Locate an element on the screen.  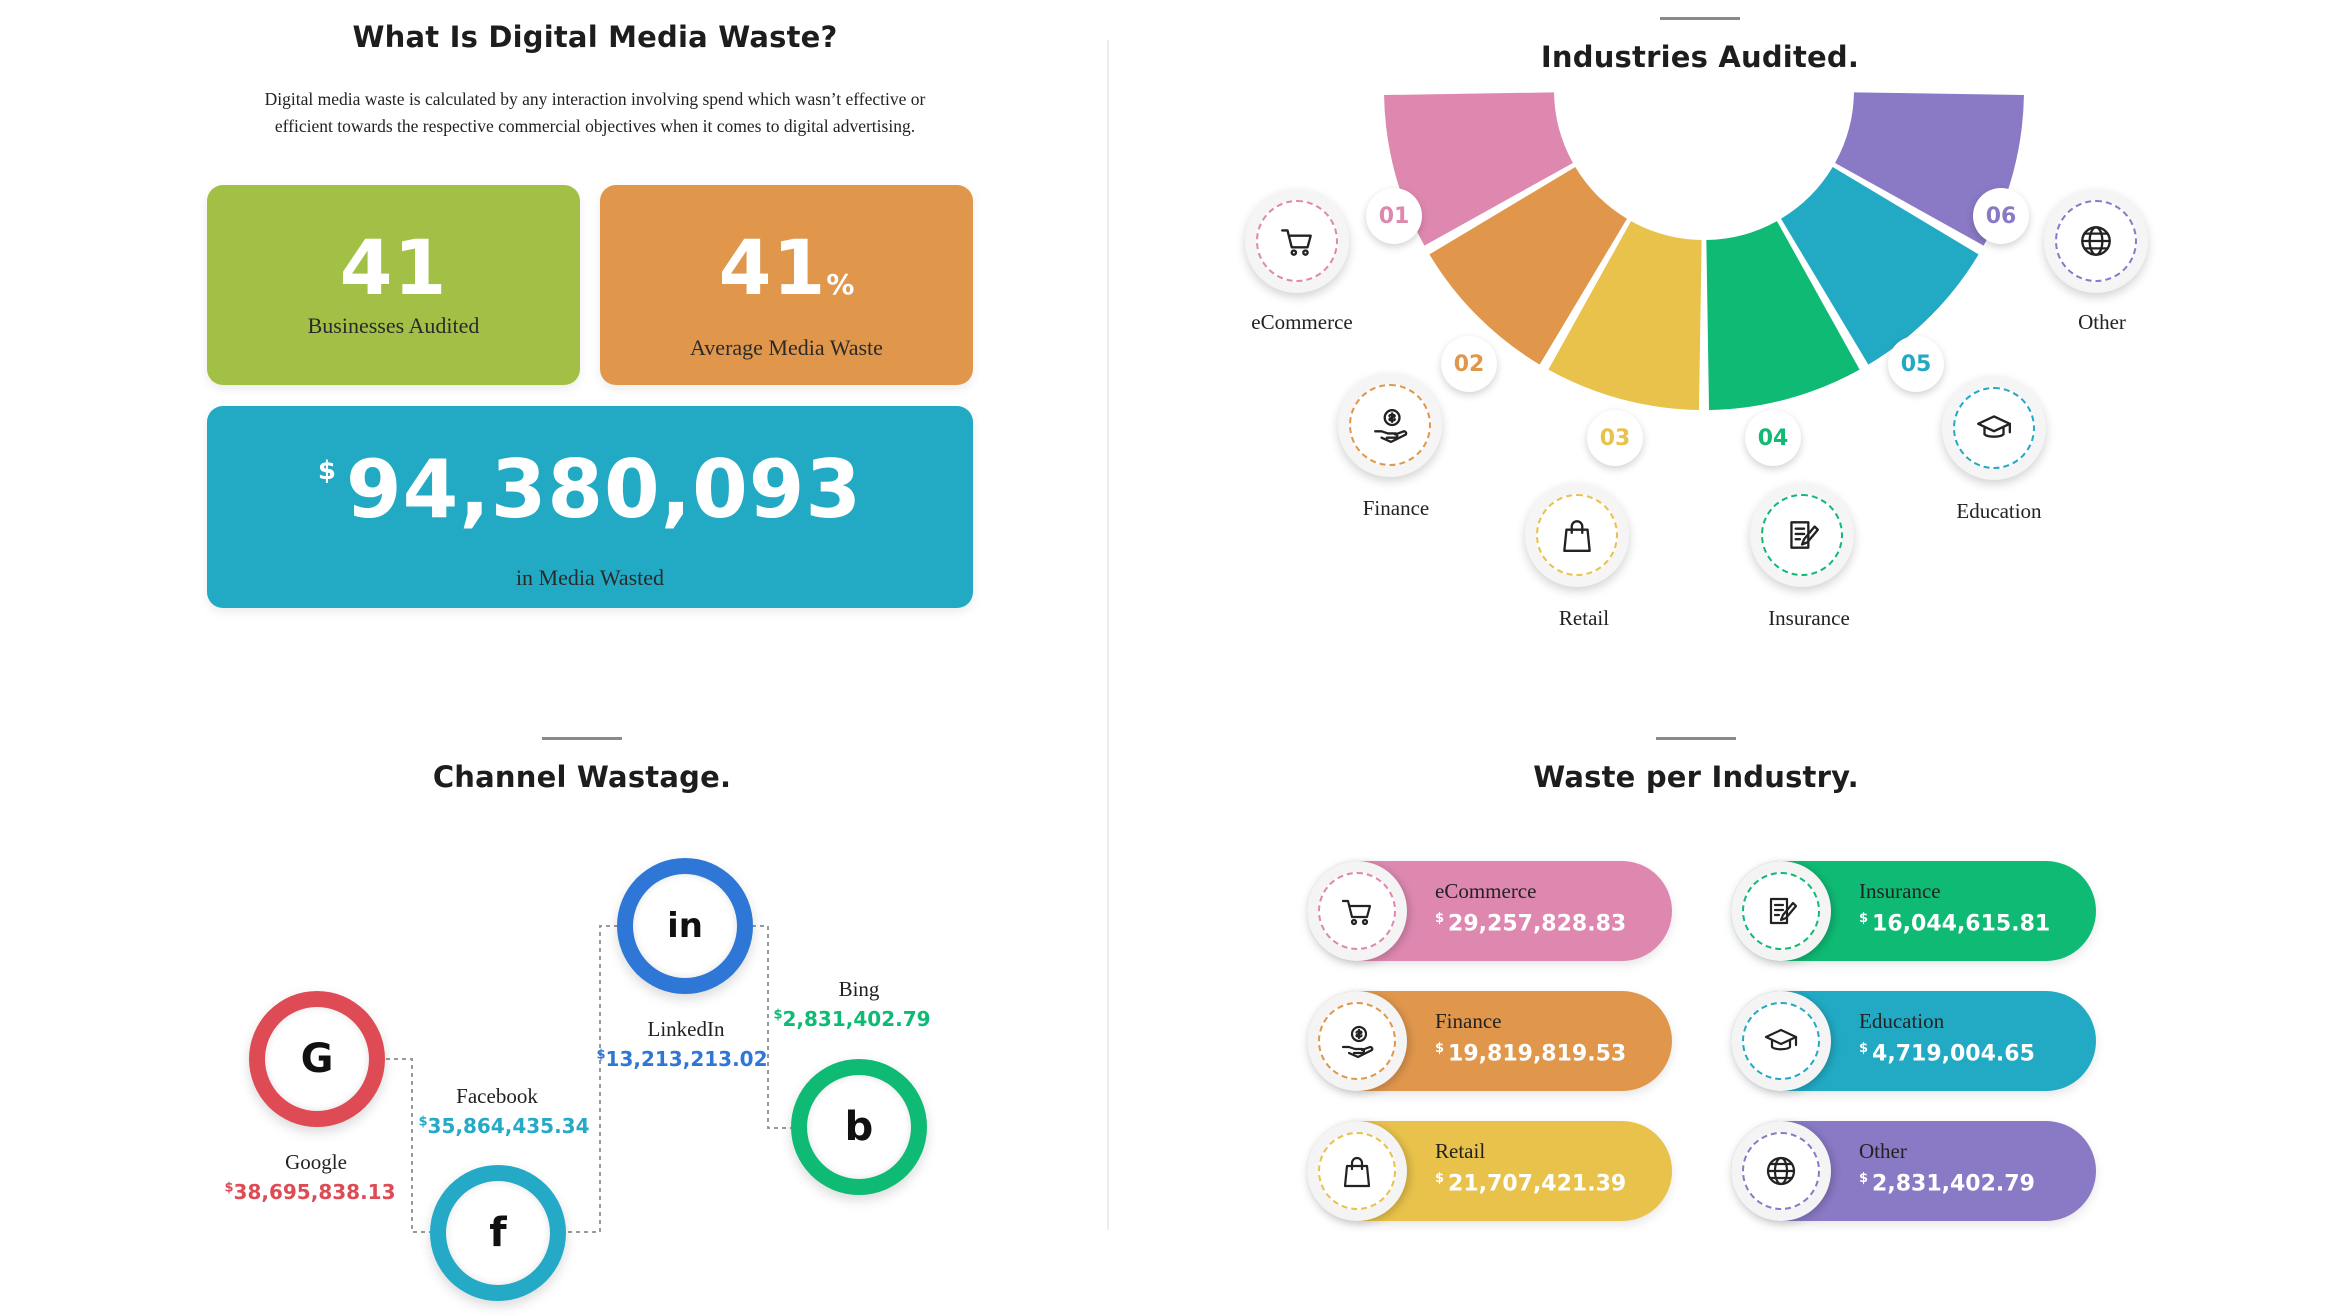
average-media-waste-value: 41 is located at coordinates (772, 267).